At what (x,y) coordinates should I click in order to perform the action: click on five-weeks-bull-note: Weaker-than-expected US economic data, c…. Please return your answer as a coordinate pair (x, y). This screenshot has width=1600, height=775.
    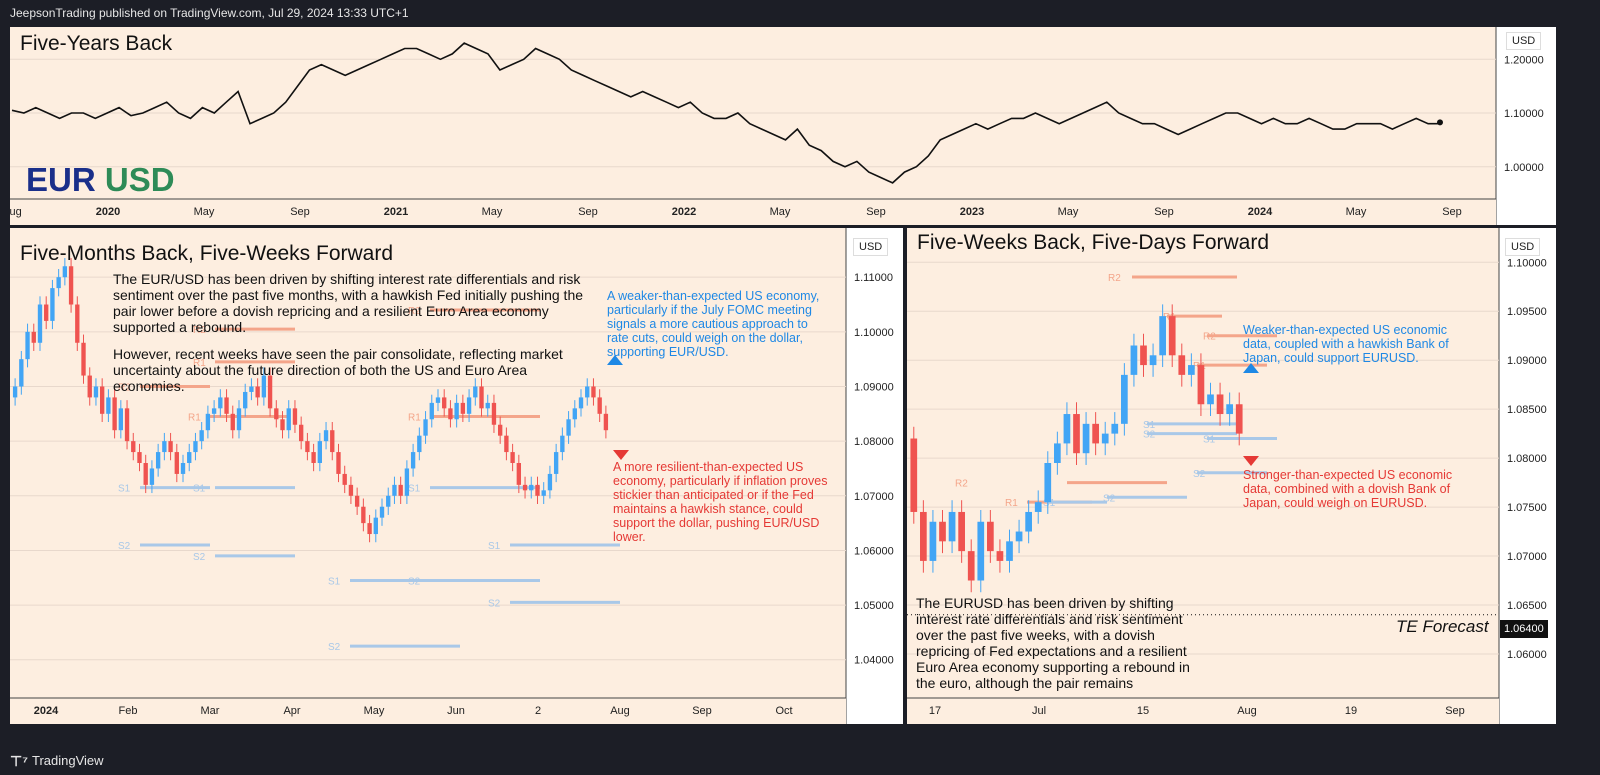
    Looking at the image, I should click on (1346, 344).